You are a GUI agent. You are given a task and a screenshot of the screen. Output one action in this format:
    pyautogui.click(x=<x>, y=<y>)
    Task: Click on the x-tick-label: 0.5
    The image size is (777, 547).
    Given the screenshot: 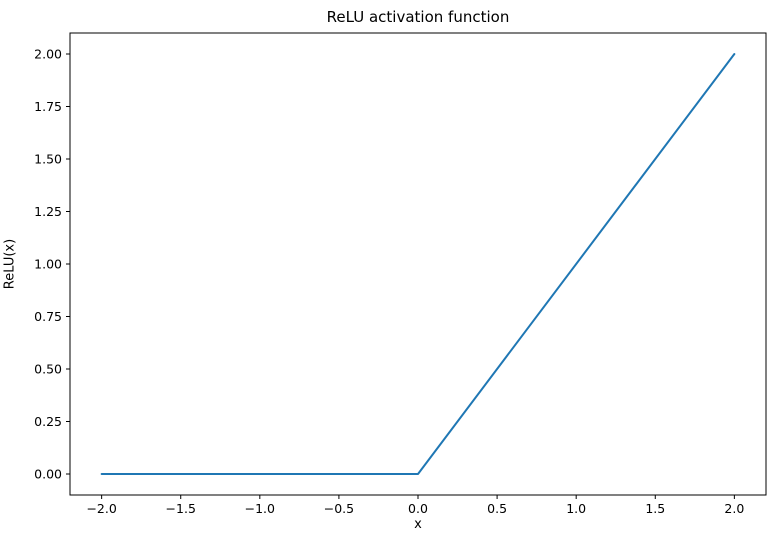 What is the action you would take?
    pyautogui.click(x=497, y=508)
    